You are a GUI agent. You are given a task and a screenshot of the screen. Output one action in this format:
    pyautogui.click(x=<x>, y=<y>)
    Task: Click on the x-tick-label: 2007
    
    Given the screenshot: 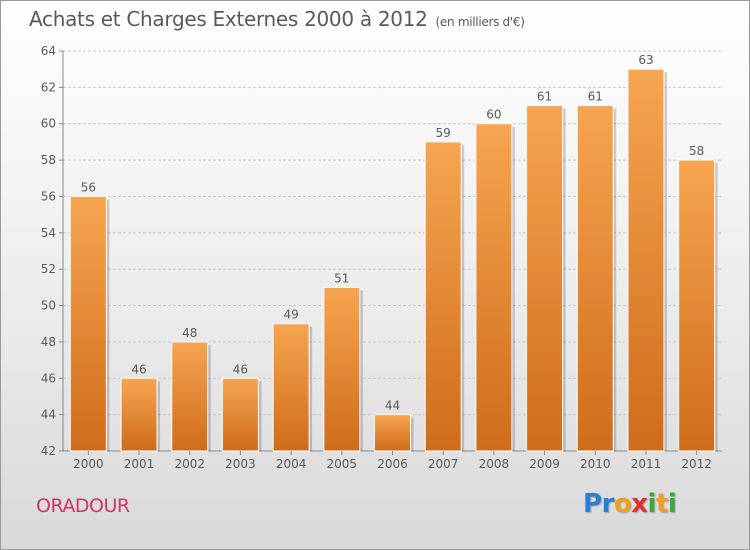 What is the action you would take?
    pyautogui.click(x=443, y=464)
    